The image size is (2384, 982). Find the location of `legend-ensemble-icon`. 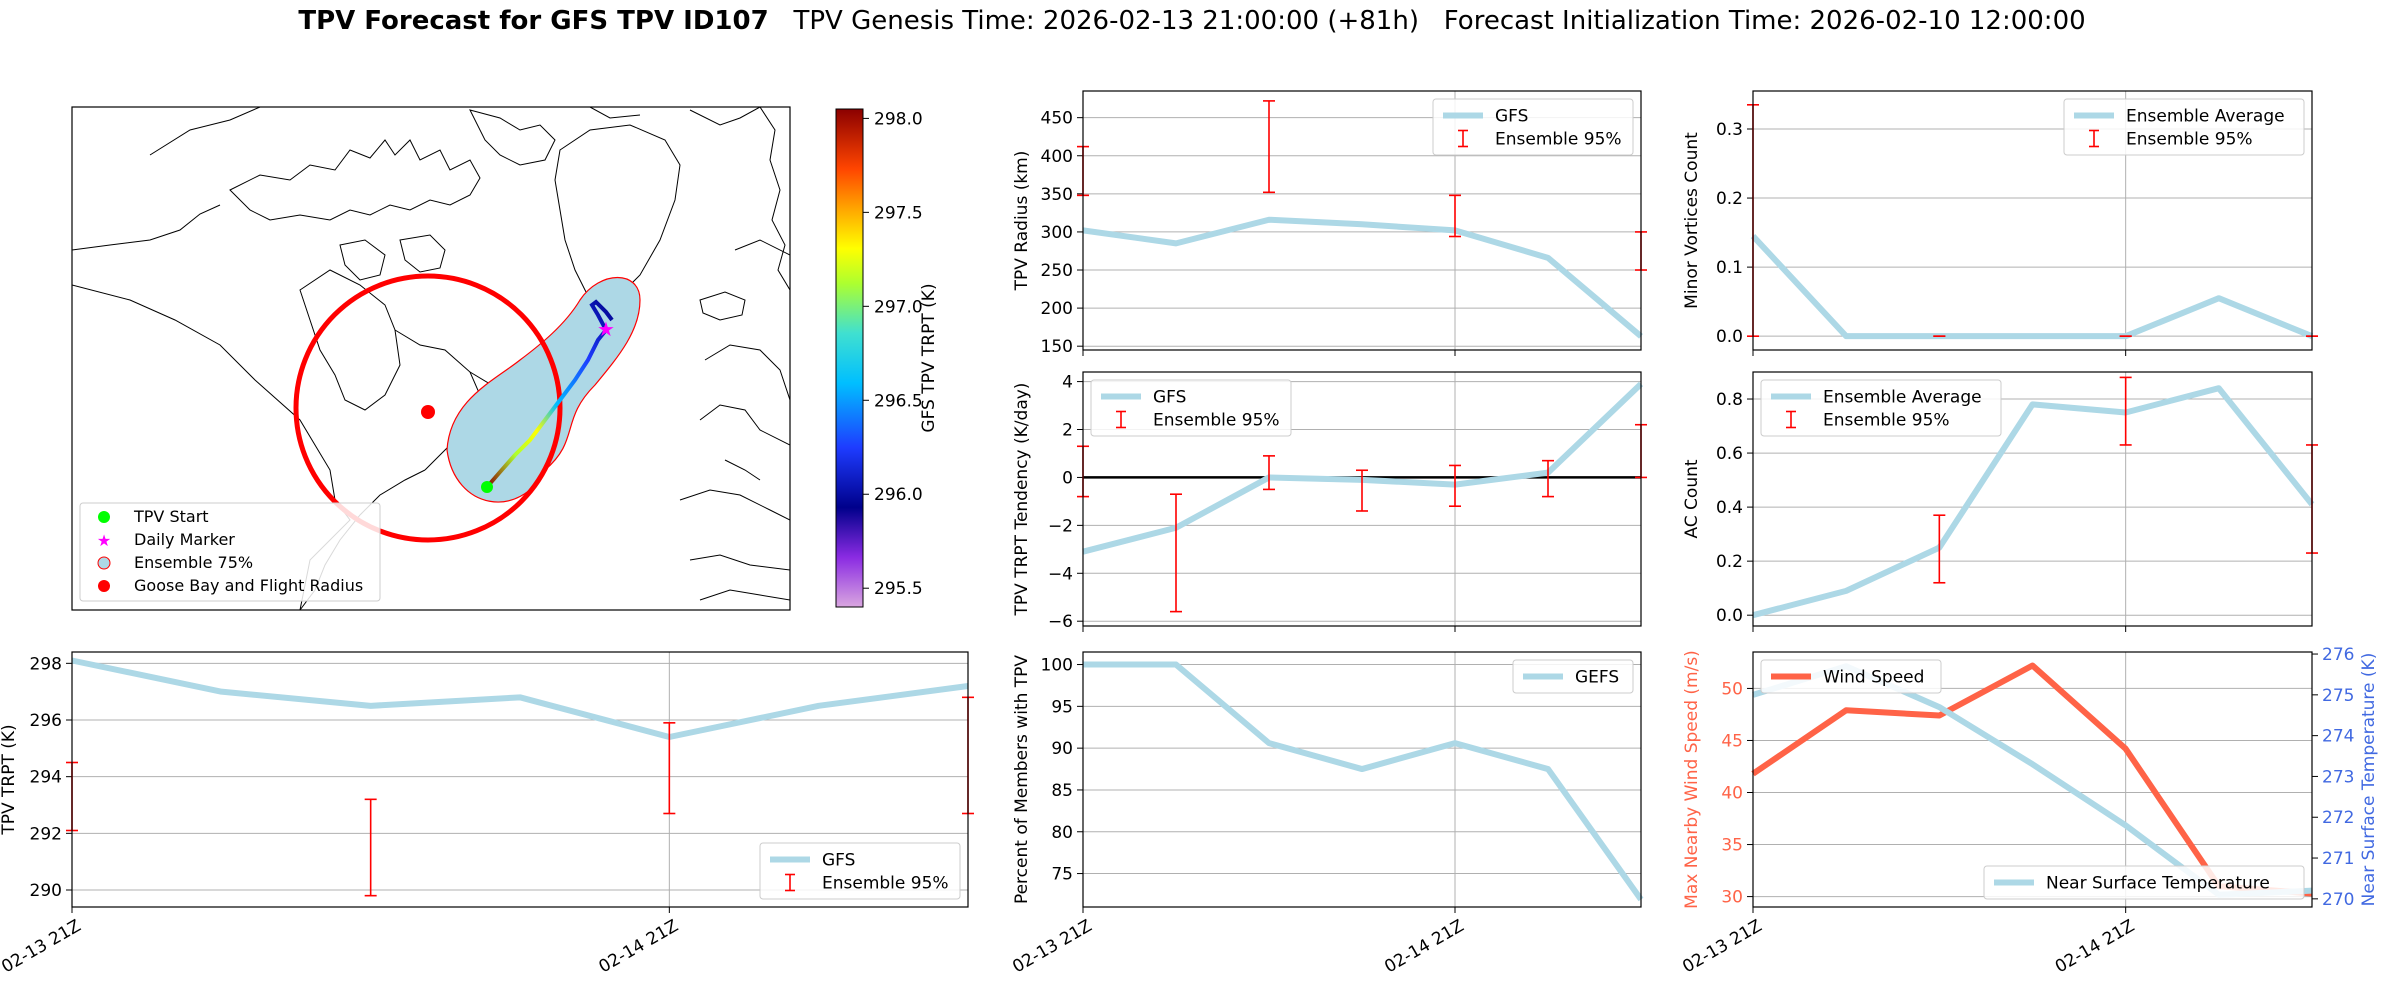

legend-ensemble-icon is located at coordinates (104, 563).